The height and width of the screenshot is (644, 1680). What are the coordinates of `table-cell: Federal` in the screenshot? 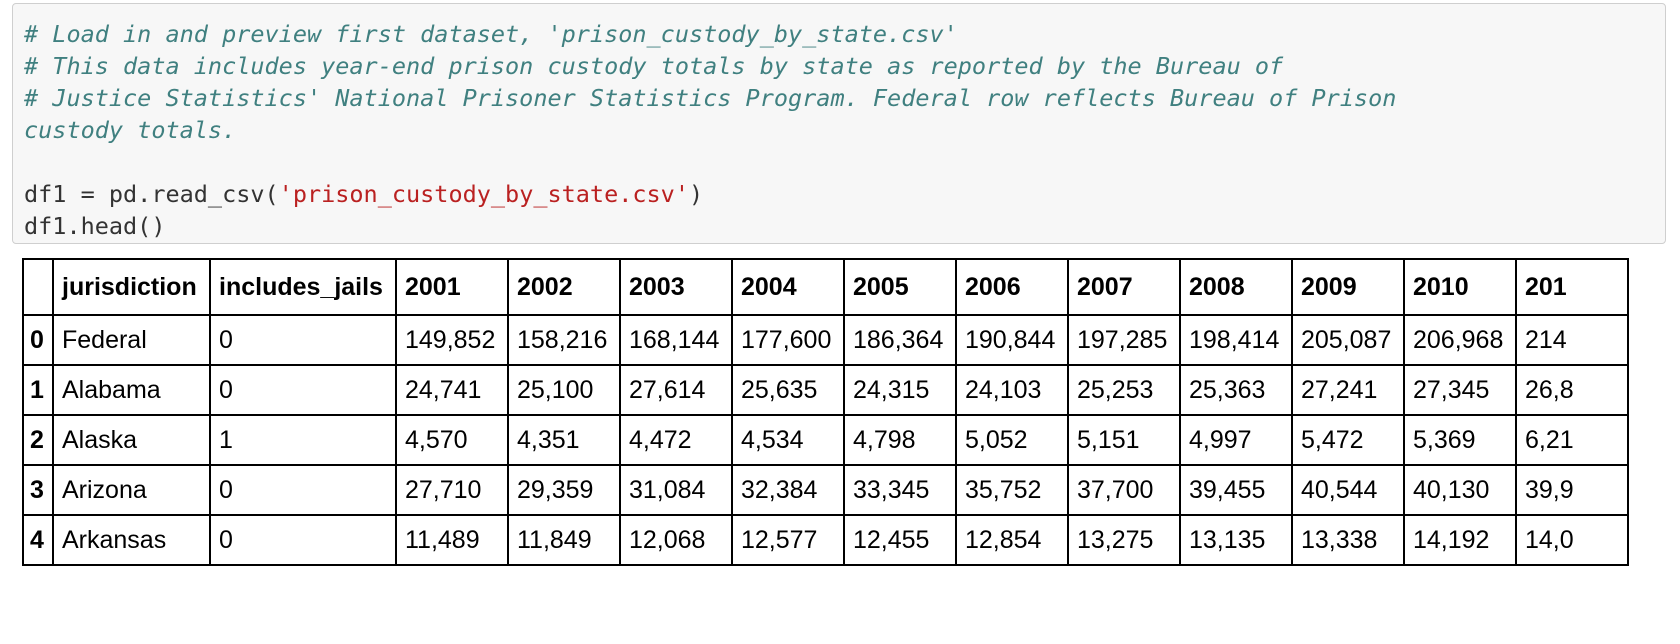 It's located at (131, 340).